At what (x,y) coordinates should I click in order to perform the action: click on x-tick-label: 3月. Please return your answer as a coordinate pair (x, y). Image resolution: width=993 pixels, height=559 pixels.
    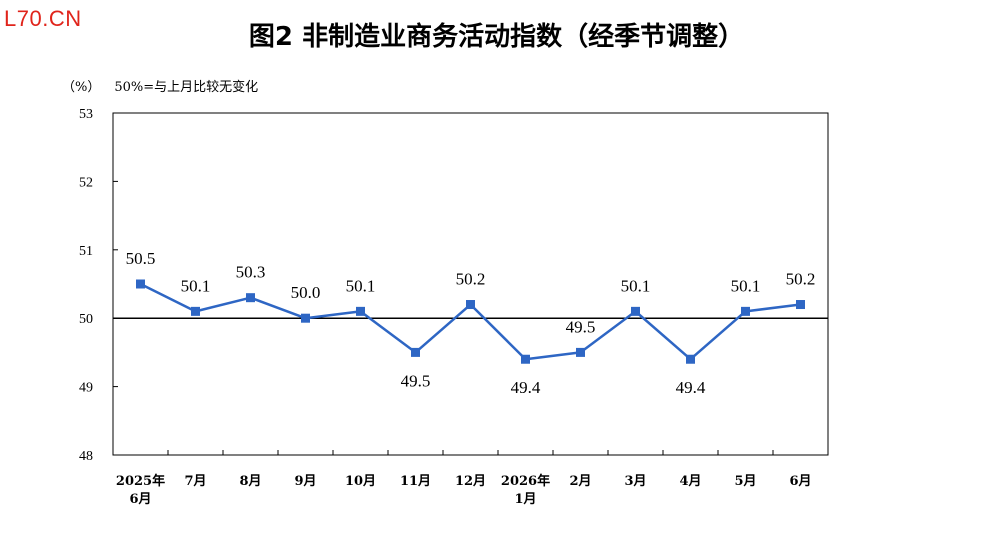
    Looking at the image, I should click on (635, 481).